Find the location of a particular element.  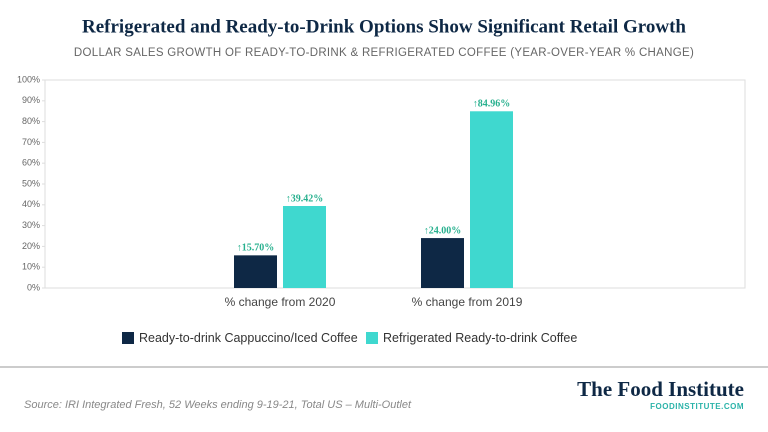

legend-label: Refrigerated Ready-to-drink Coffee is located at coordinates (480, 338).